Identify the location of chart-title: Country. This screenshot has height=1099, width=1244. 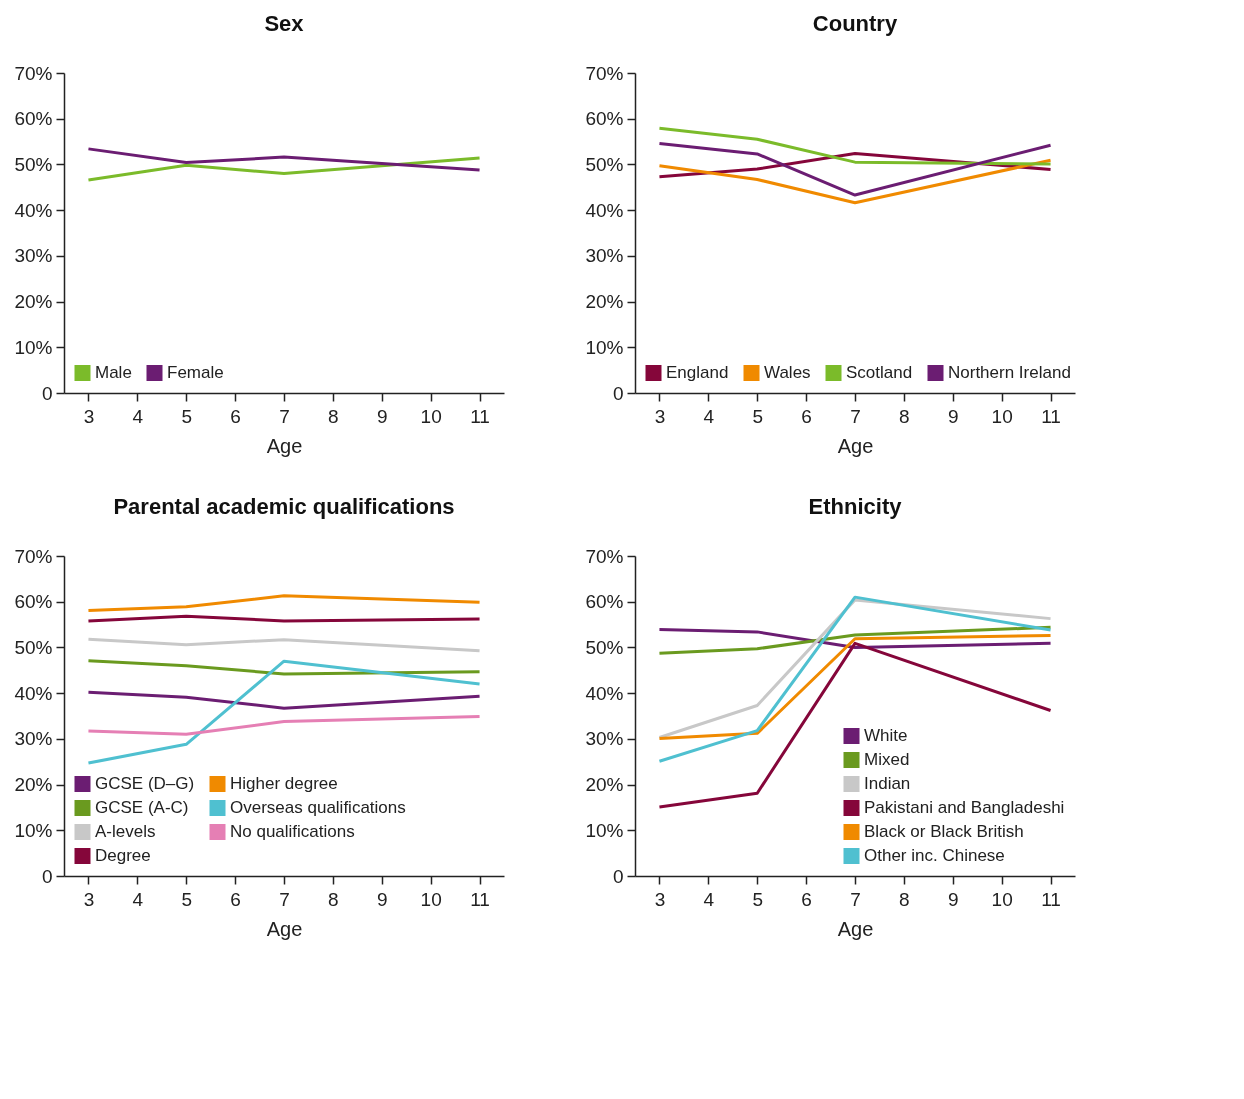
(855, 23).